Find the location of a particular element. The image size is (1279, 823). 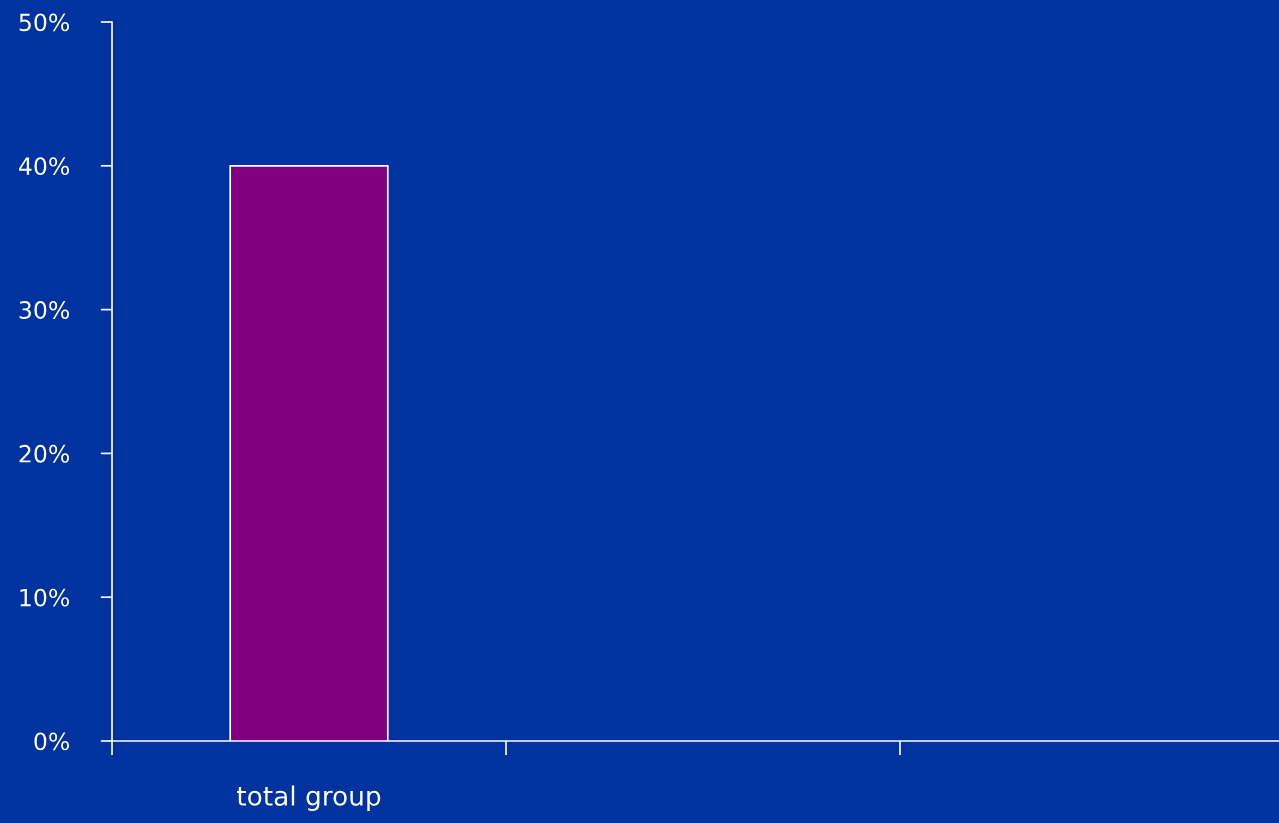

y-tick-label: 40% is located at coordinates (44, 166).